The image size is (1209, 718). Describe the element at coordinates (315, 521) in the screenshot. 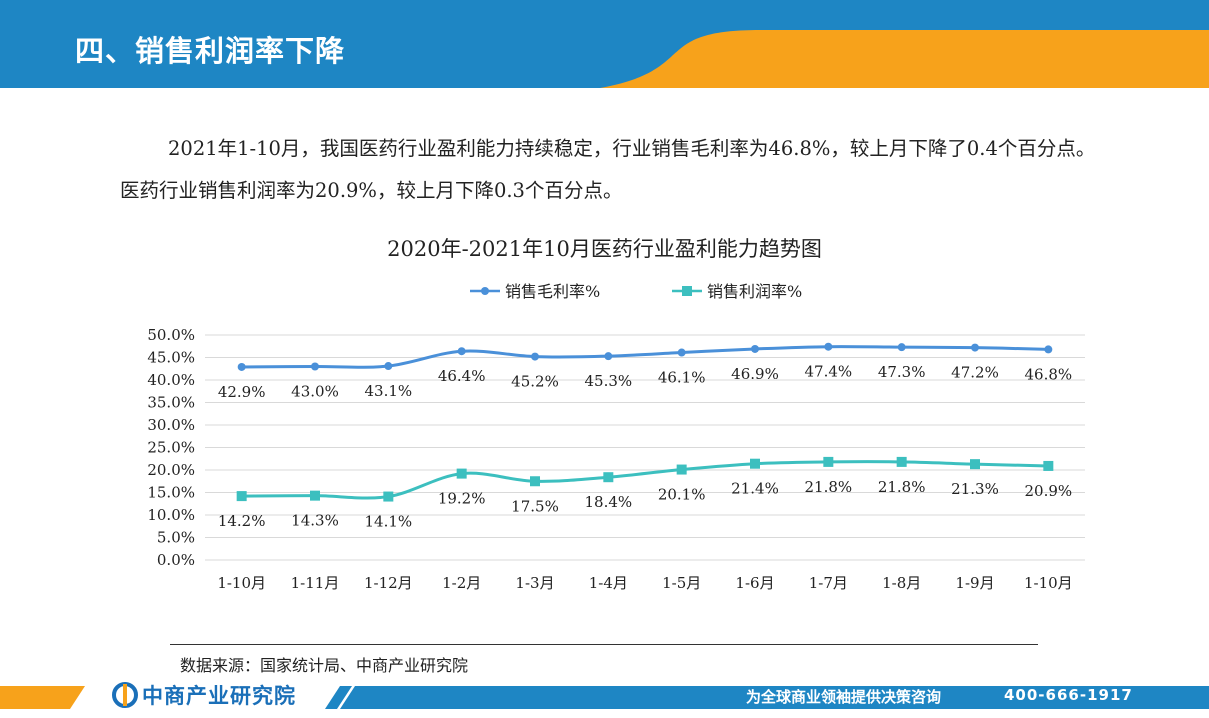

I see `data-label: 14.3%` at that location.